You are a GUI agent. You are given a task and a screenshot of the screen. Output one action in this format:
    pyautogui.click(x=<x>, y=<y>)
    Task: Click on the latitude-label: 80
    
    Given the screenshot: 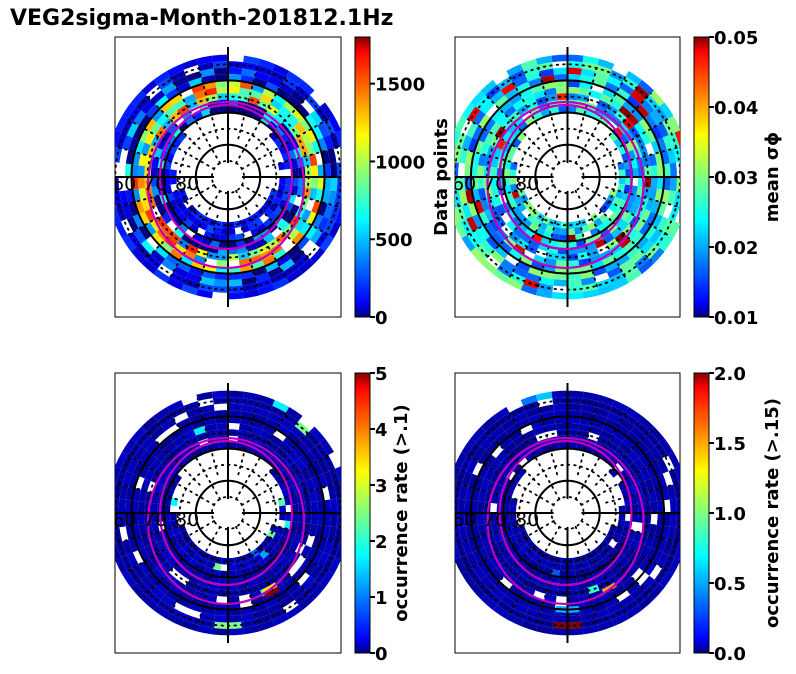 What is the action you would take?
    pyautogui.click(x=527, y=520)
    